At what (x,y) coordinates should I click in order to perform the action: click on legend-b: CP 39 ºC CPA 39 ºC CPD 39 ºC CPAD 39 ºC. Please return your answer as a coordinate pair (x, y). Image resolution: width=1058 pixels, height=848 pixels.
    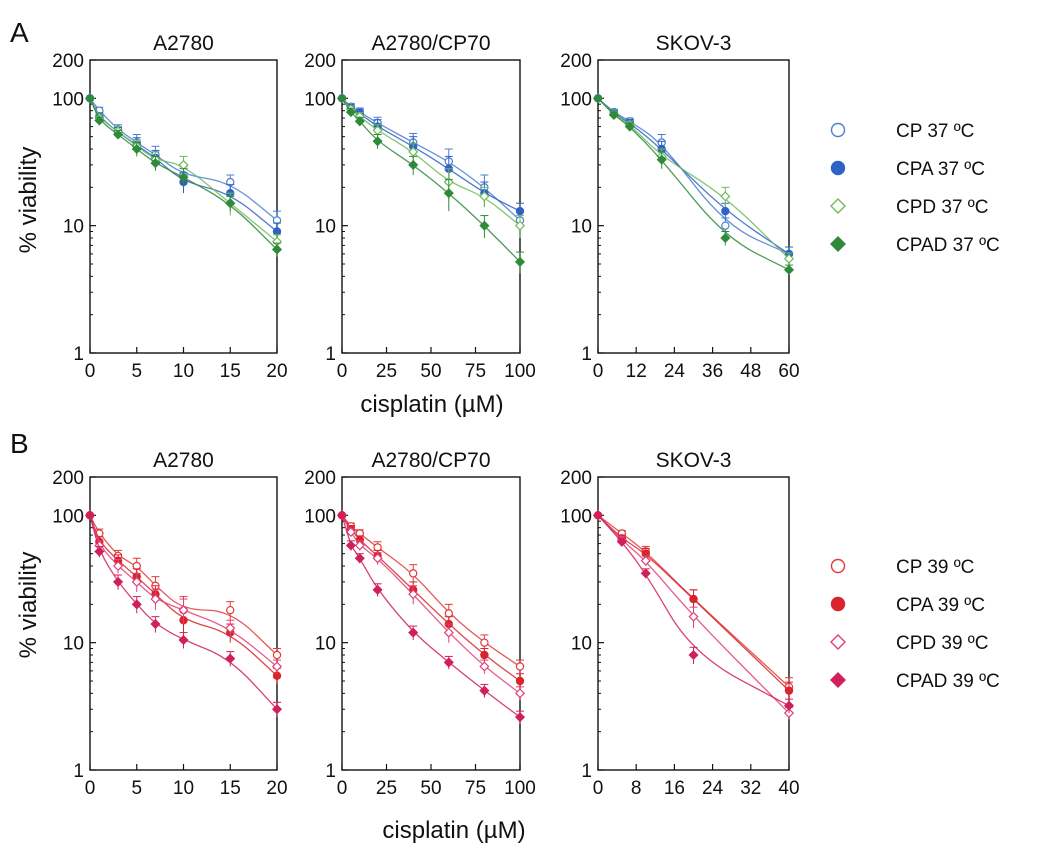
    Looking at the image, I should click on (915, 624).